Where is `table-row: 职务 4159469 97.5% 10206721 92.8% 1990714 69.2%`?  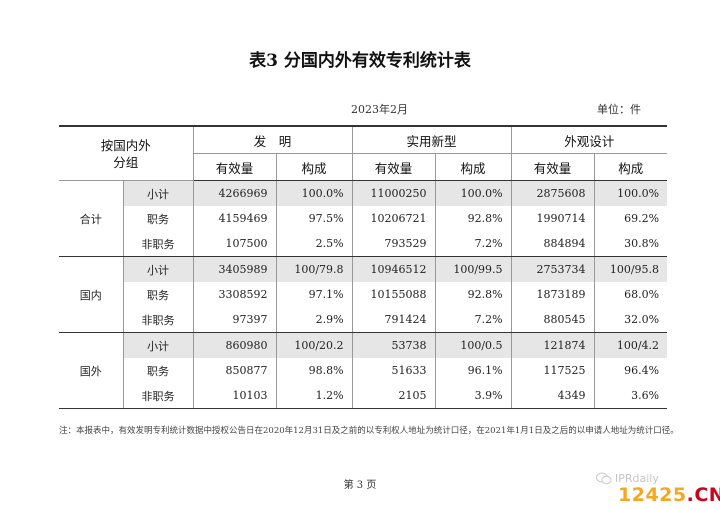 table-row: 职务 4159469 97.5% 10206721 92.8% 1990714 69.2% is located at coordinates (363, 218).